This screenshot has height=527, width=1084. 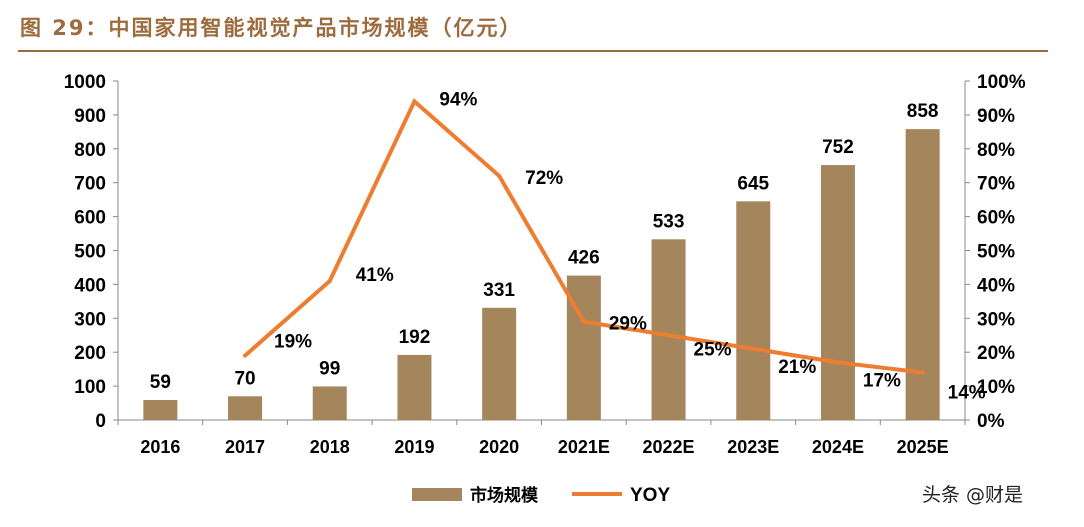 I want to click on x-tick-label: 2021E, so click(x=584, y=447).